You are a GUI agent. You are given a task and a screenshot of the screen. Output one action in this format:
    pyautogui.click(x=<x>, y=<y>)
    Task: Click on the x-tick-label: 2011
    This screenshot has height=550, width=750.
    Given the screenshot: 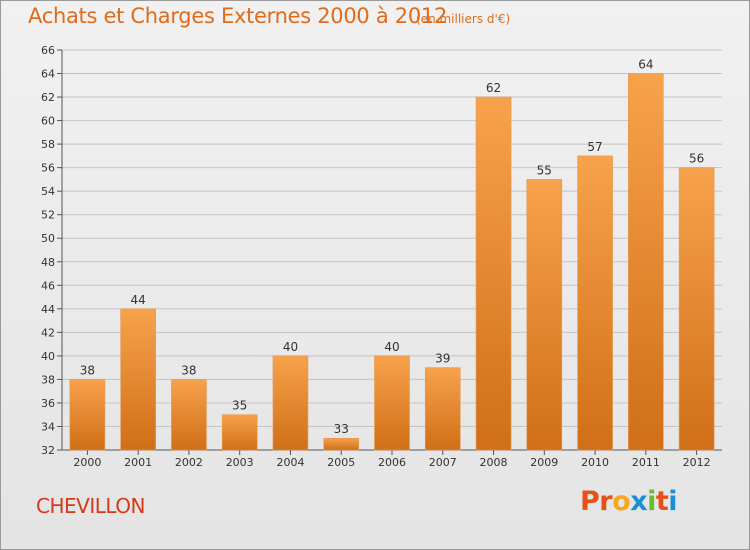 What is the action you would take?
    pyautogui.click(x=646, y=462)
    